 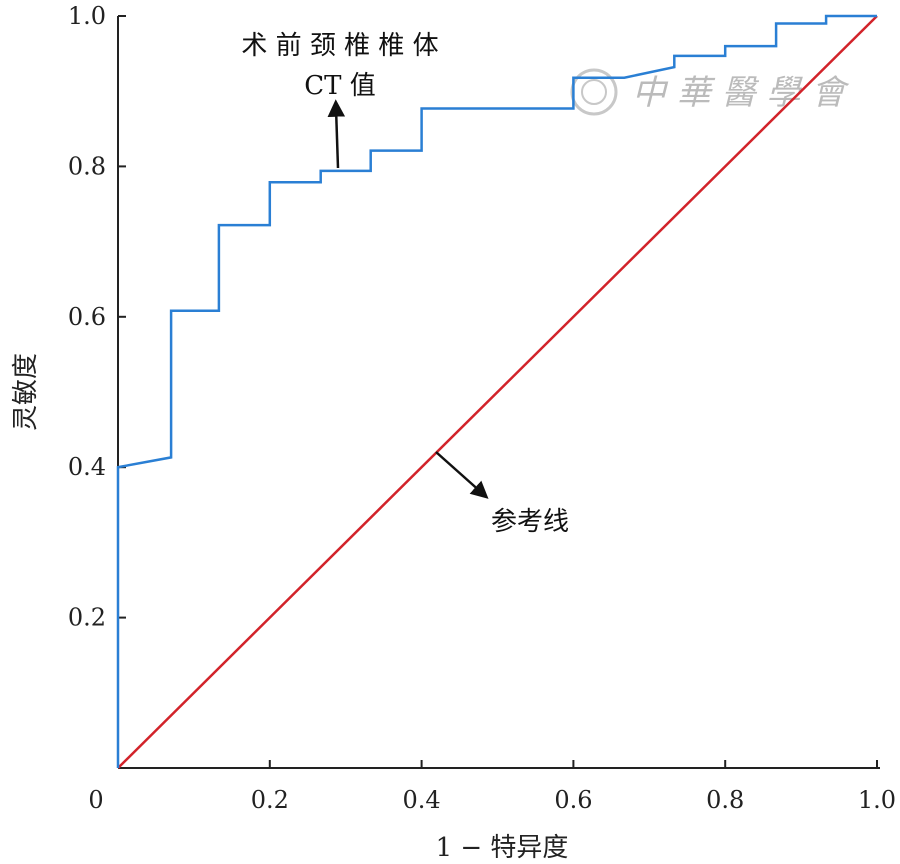 I want to click on y-tick-label: 0.8, so click(x=87, y=166).